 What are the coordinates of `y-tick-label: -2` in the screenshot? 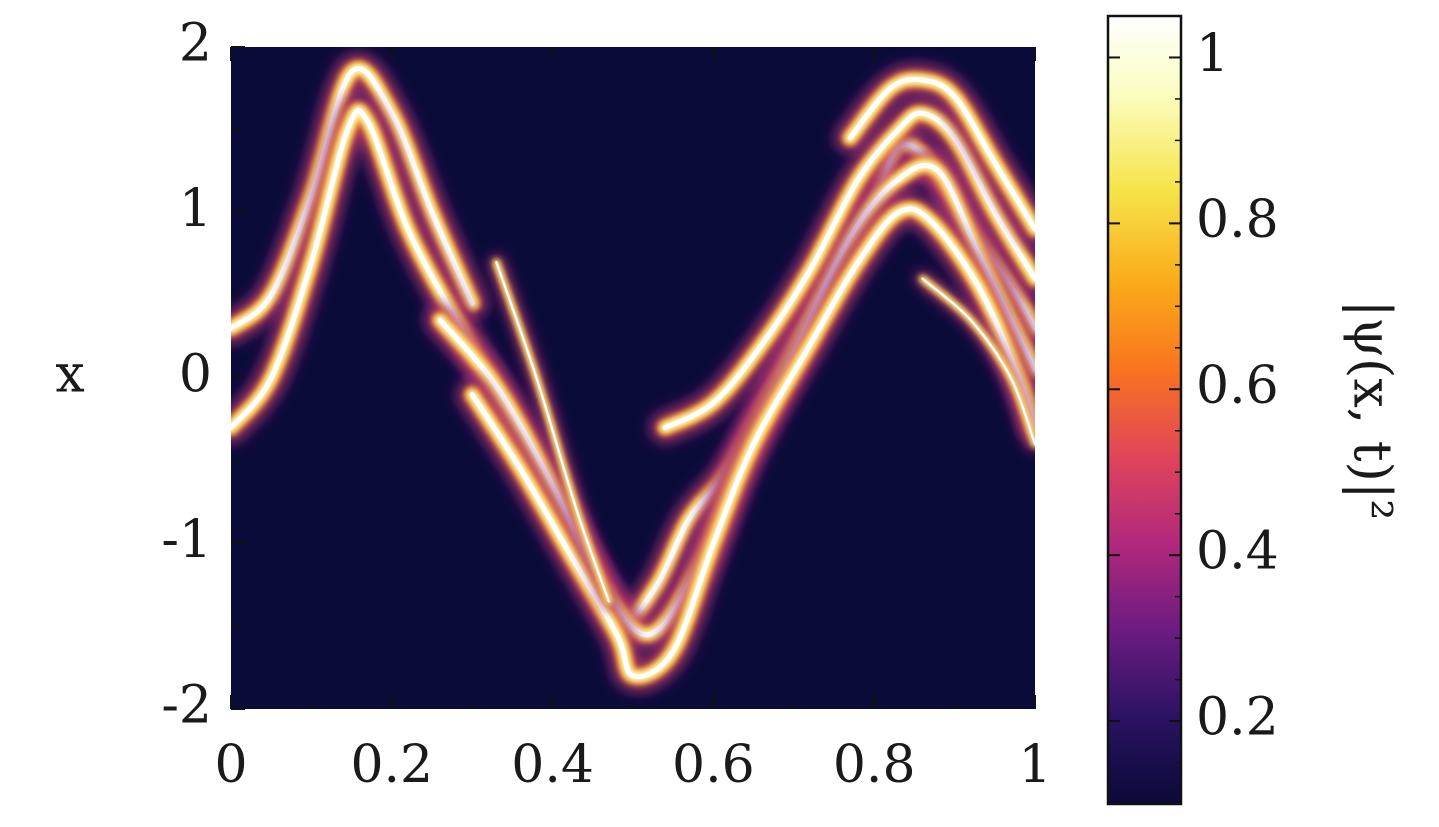 It's located at (186, 706).